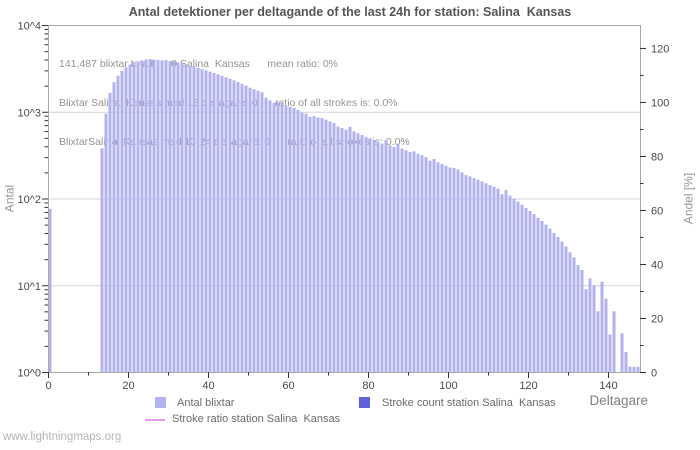  Describe the element at coordinates (208, 386) in the screenshot. I see `x-tick-label: 40` at that location.